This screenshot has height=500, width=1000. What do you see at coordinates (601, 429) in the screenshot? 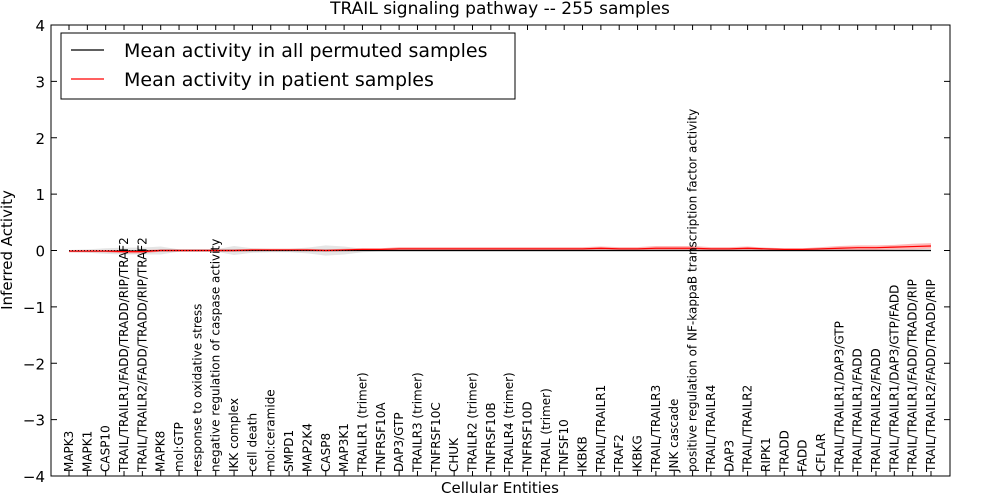
I see `x-tick-label: TRAIL/TRAILR1` at bounding box center [601, 429].